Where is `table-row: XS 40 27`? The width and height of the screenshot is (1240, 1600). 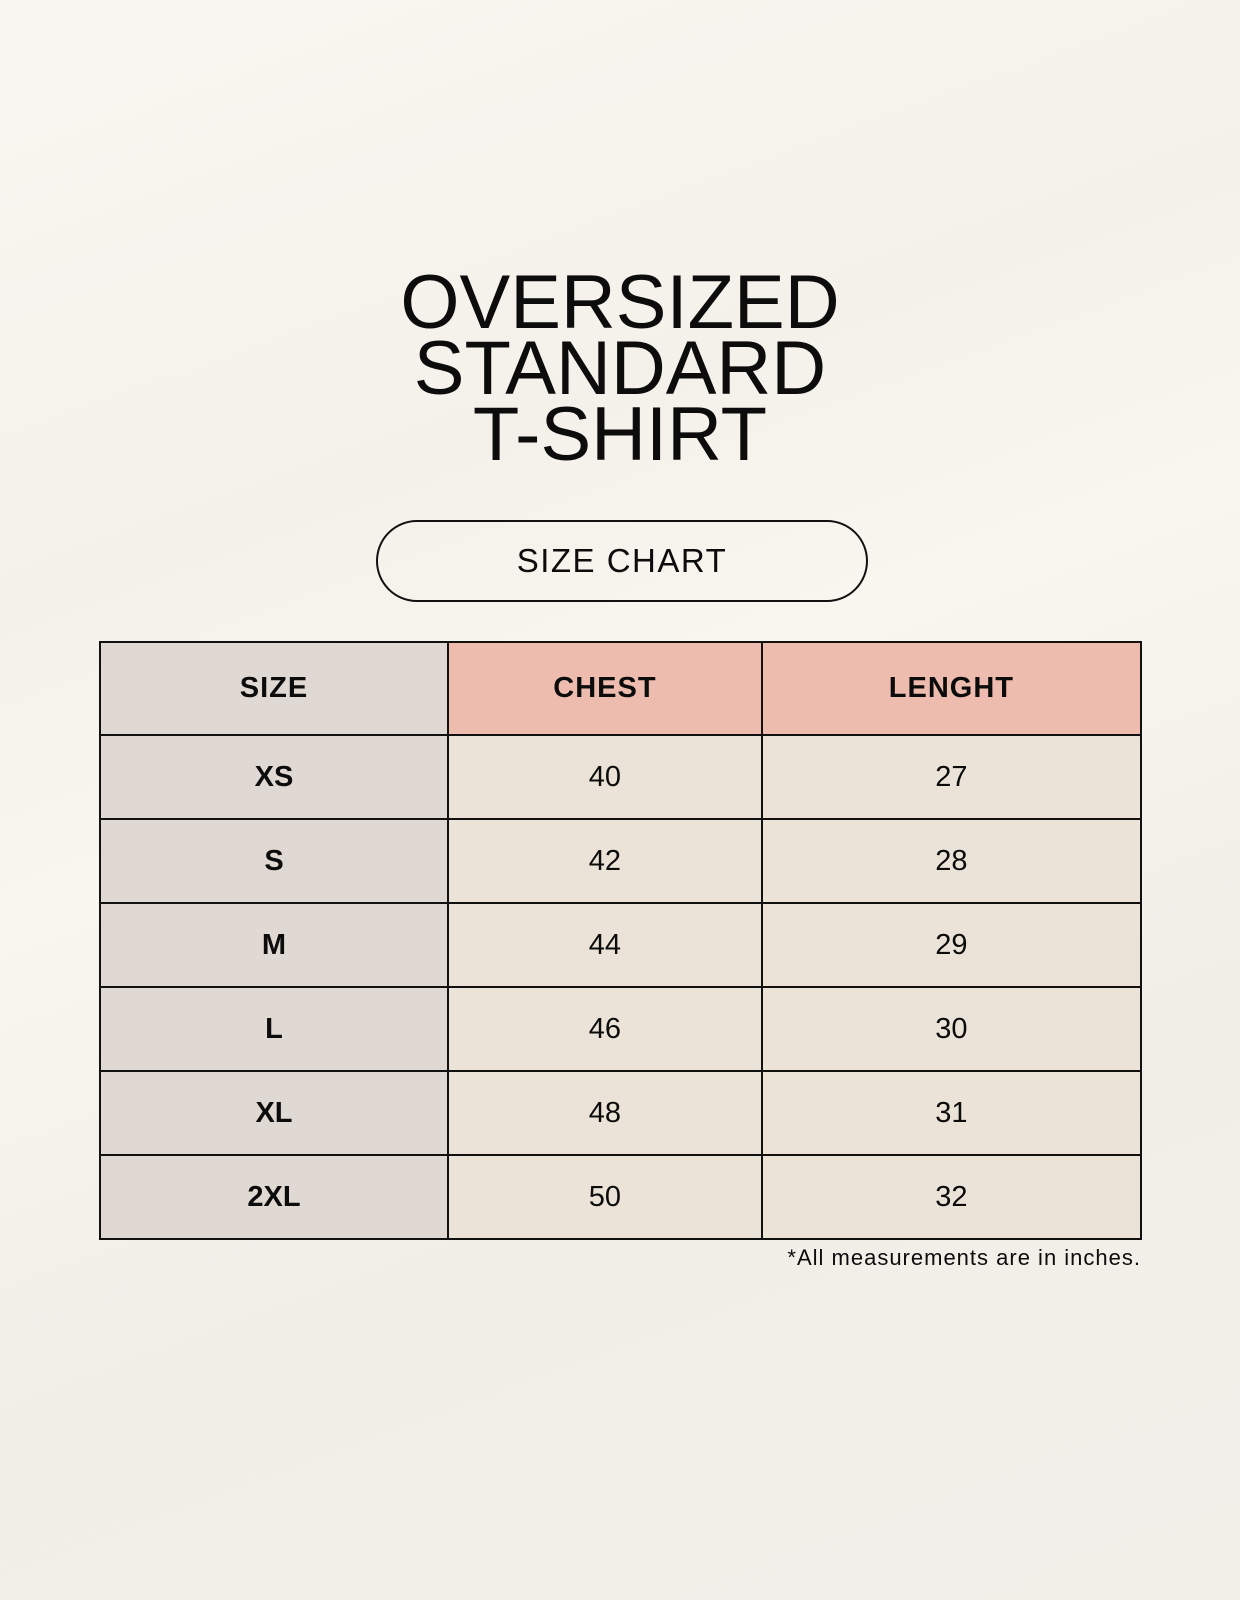 table-row: XS 40 27 is located at coordinates (621, 777).